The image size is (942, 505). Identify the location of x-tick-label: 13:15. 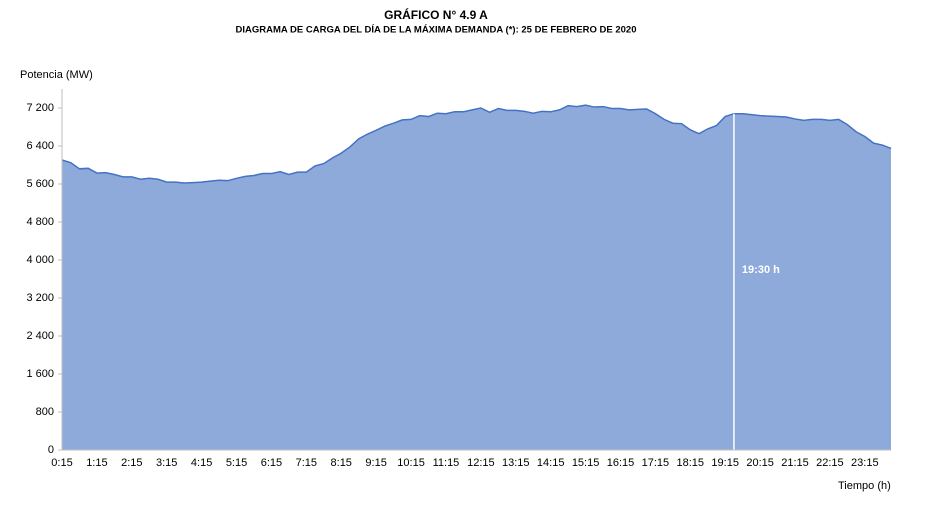
(516, 463).